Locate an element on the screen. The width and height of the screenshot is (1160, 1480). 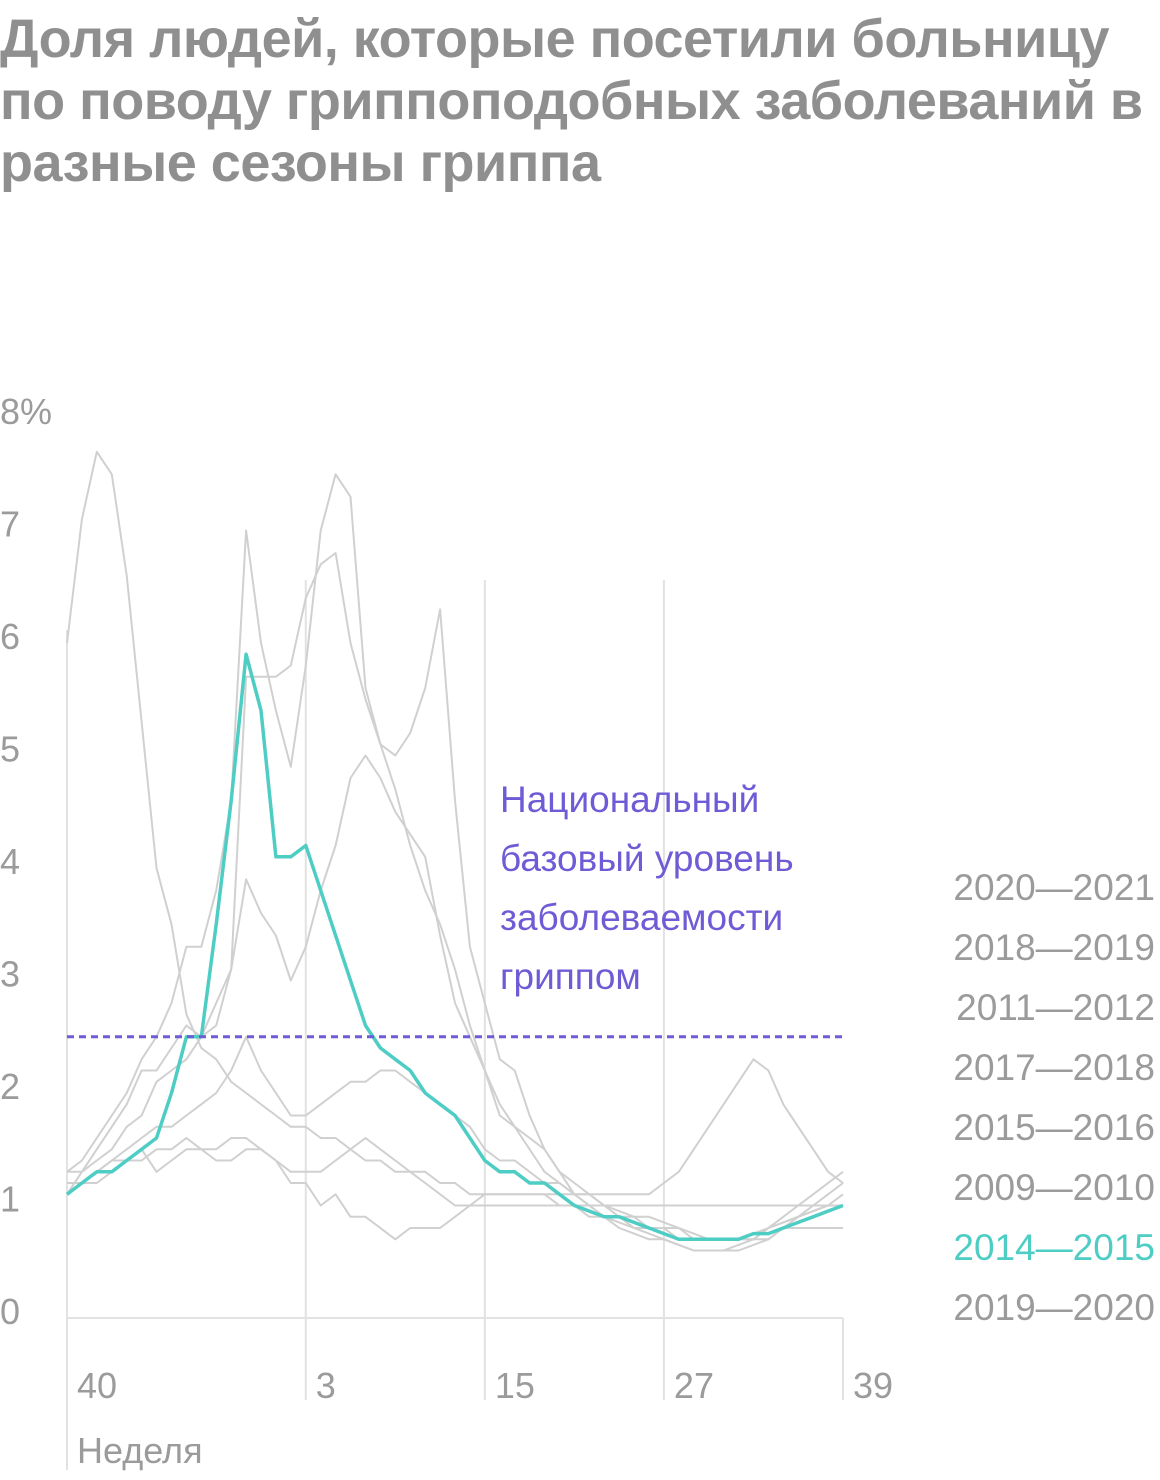
series-line-2020—2021 is located at coordinates (454, 1194).